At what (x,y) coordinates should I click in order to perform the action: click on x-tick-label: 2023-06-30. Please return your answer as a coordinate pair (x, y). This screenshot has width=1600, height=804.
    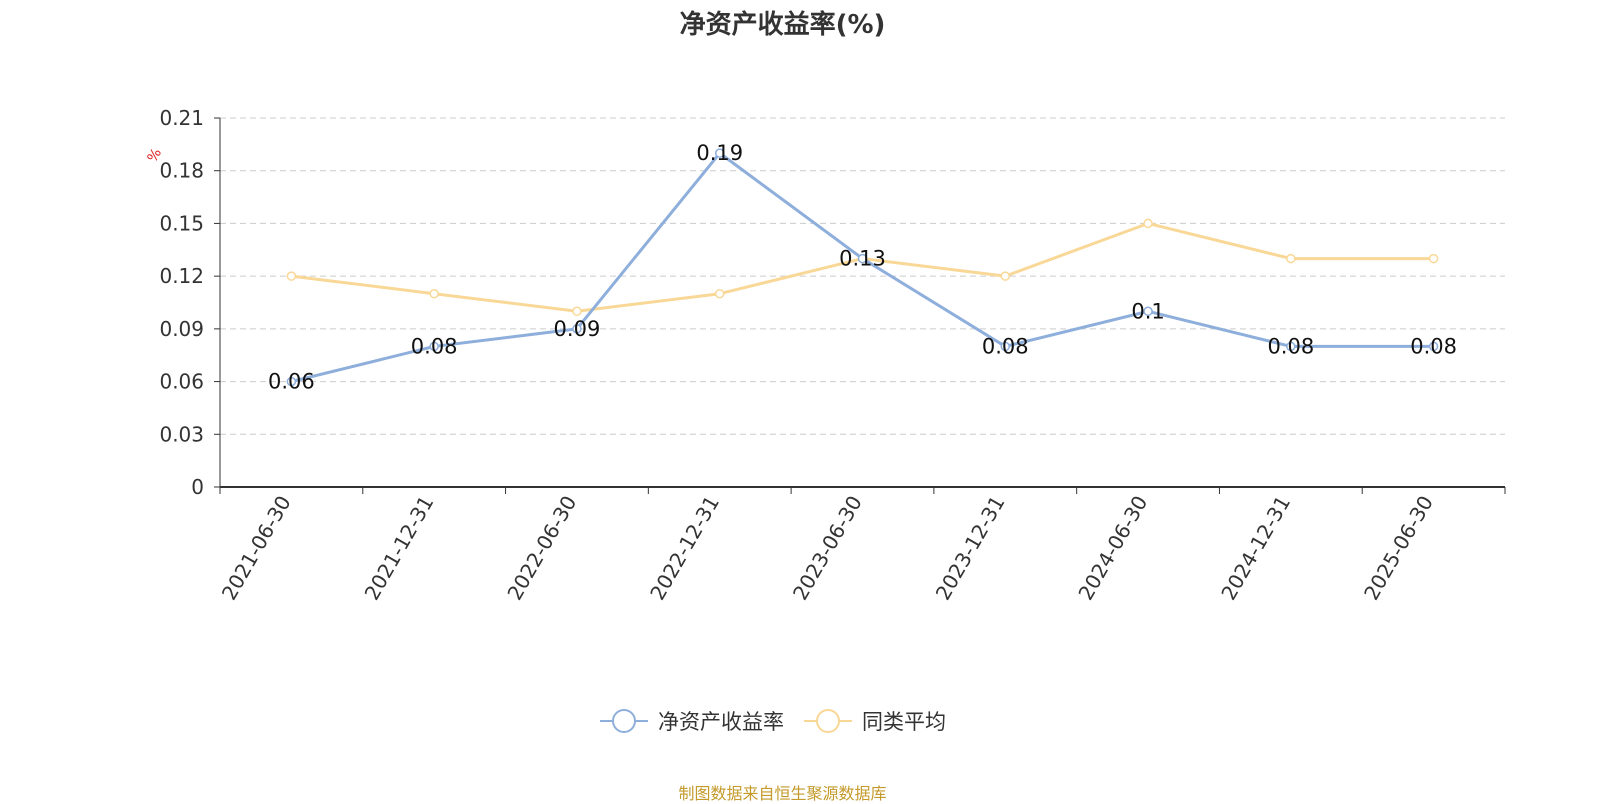
    Looking at the image, I should click on (827, 548).